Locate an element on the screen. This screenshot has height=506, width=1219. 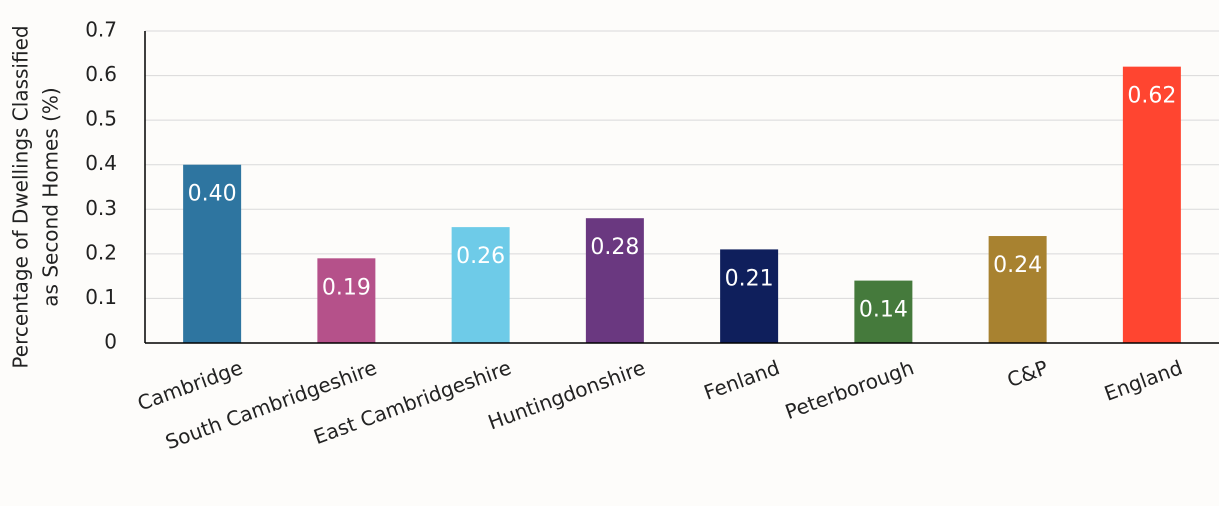
value-label: 0.40 is located at coordinates (212, 194).